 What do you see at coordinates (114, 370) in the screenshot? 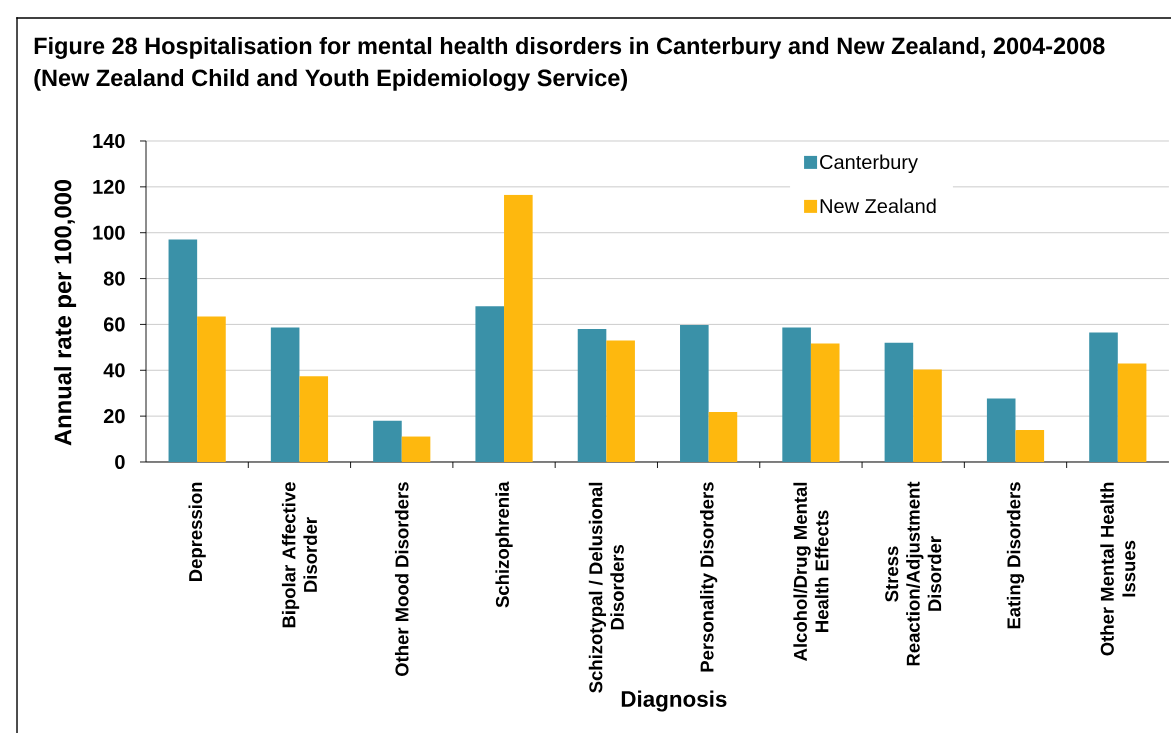
I see `y-tick-label: 40` at bounding box center [114, 370].